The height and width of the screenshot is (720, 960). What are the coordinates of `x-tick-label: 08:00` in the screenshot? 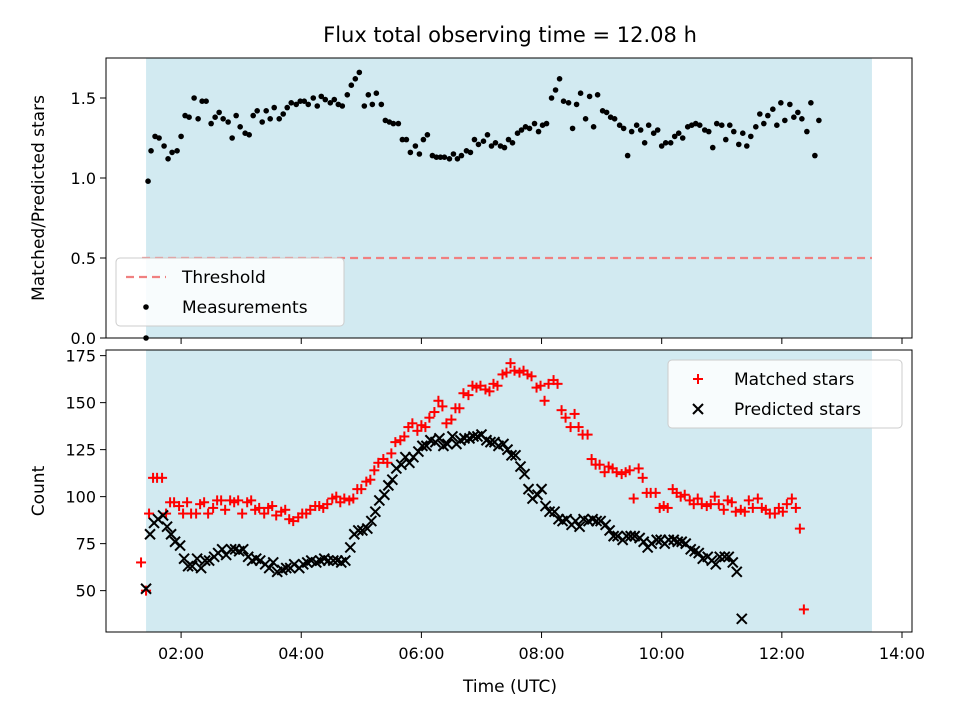 It's located at (541, 653).